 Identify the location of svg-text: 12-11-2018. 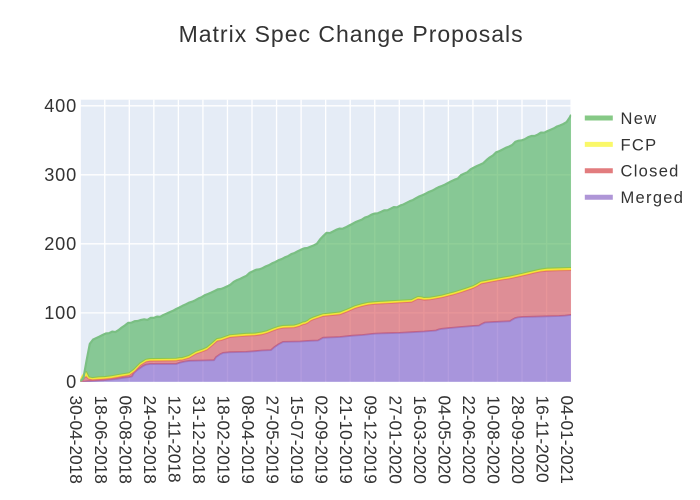
(174, 439).